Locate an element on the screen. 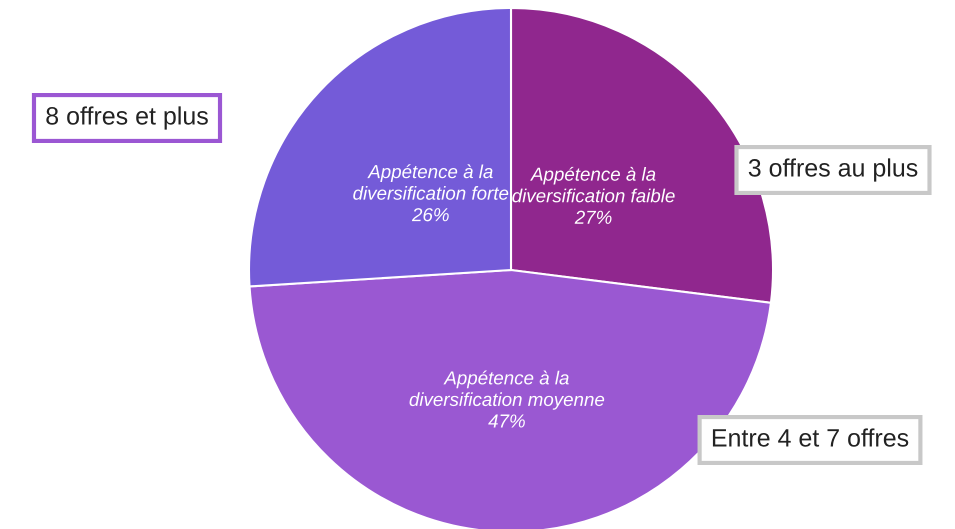  data-label: 27% is located at coordinates (593, 217).